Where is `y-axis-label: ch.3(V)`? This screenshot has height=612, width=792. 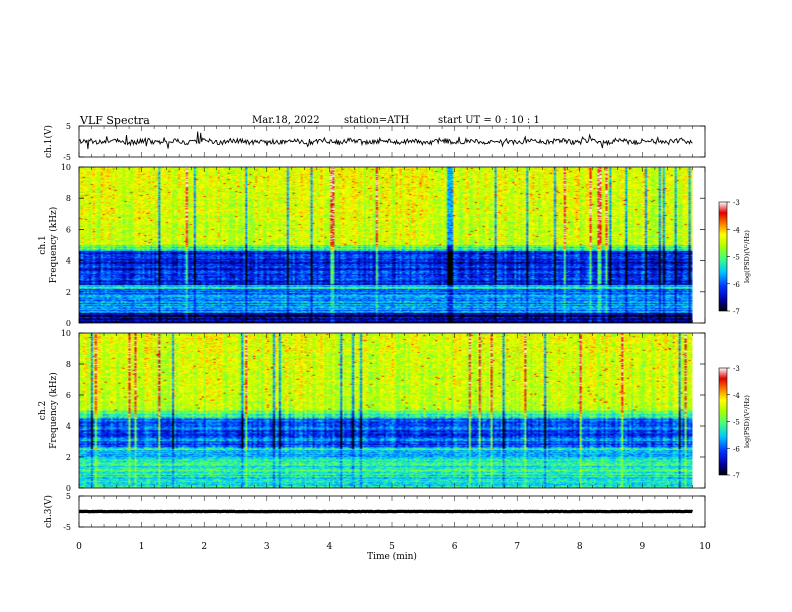
y-axis-label: ch.3(V) is located at coordinates (48, 511).